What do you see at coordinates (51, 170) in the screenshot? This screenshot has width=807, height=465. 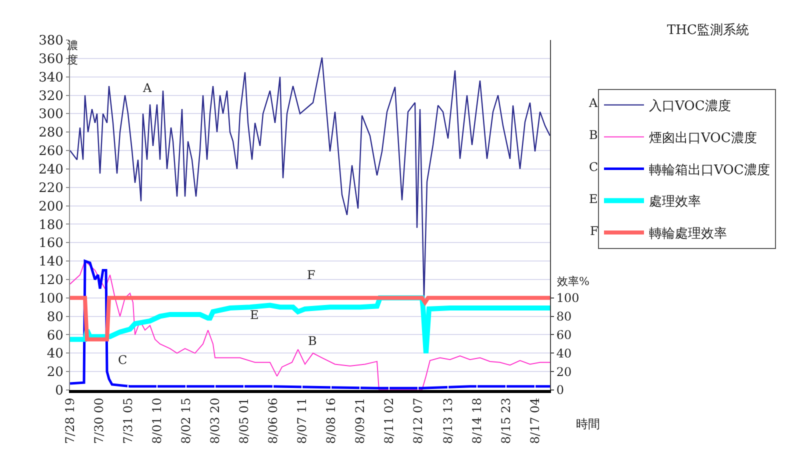 I see `y-tick-label: 240` at bounding box center [51, 170].